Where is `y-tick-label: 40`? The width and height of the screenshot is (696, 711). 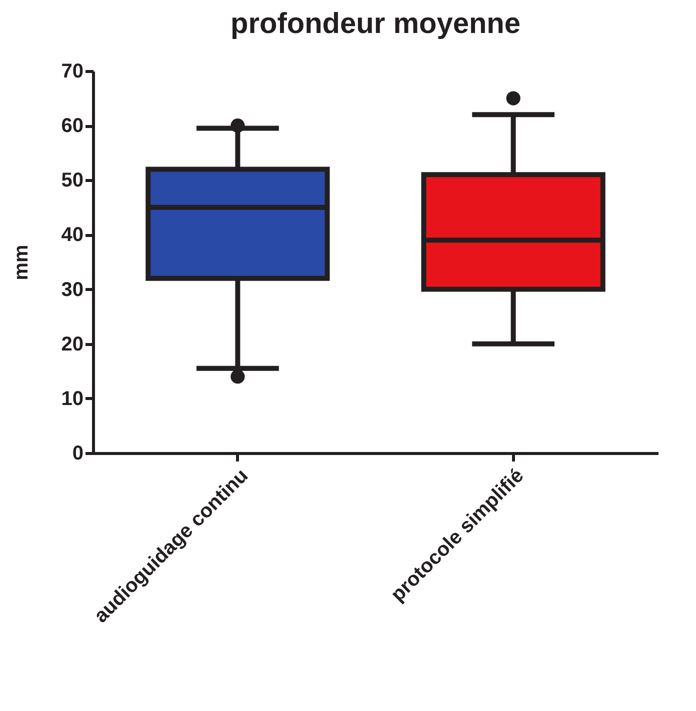
y-tick-label: 40 is located at coordinates (72, 235).